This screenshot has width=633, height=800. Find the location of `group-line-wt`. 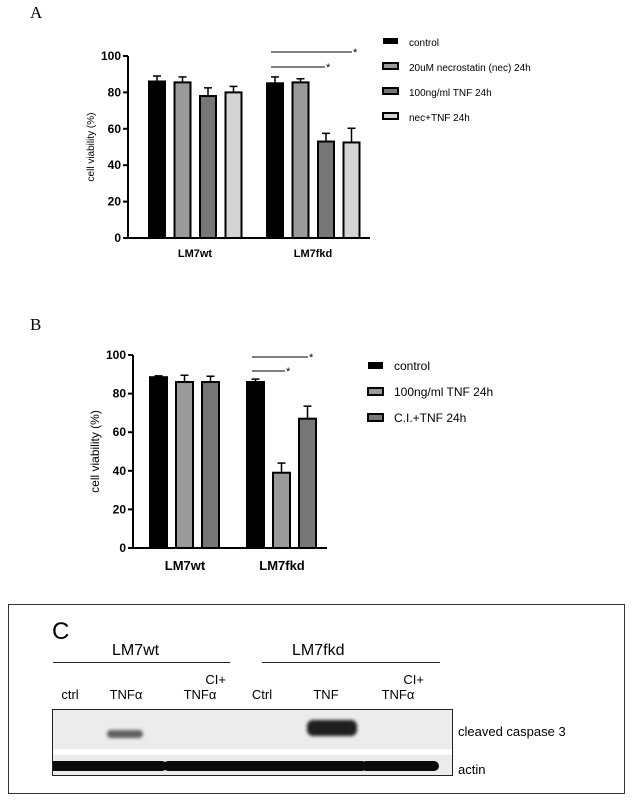

group-line-wt is located at coordinates (141, 662).